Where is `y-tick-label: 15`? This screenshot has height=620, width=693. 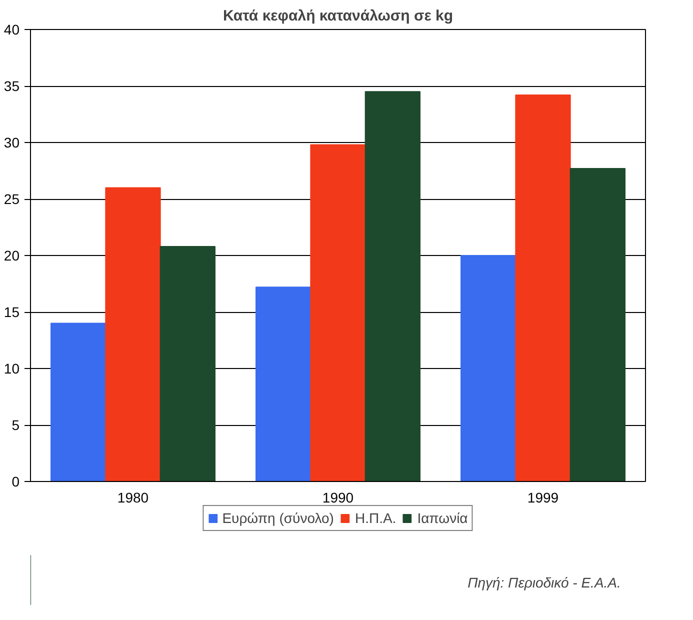 y-tick-label: 15 is located at coordinates (12, 312).